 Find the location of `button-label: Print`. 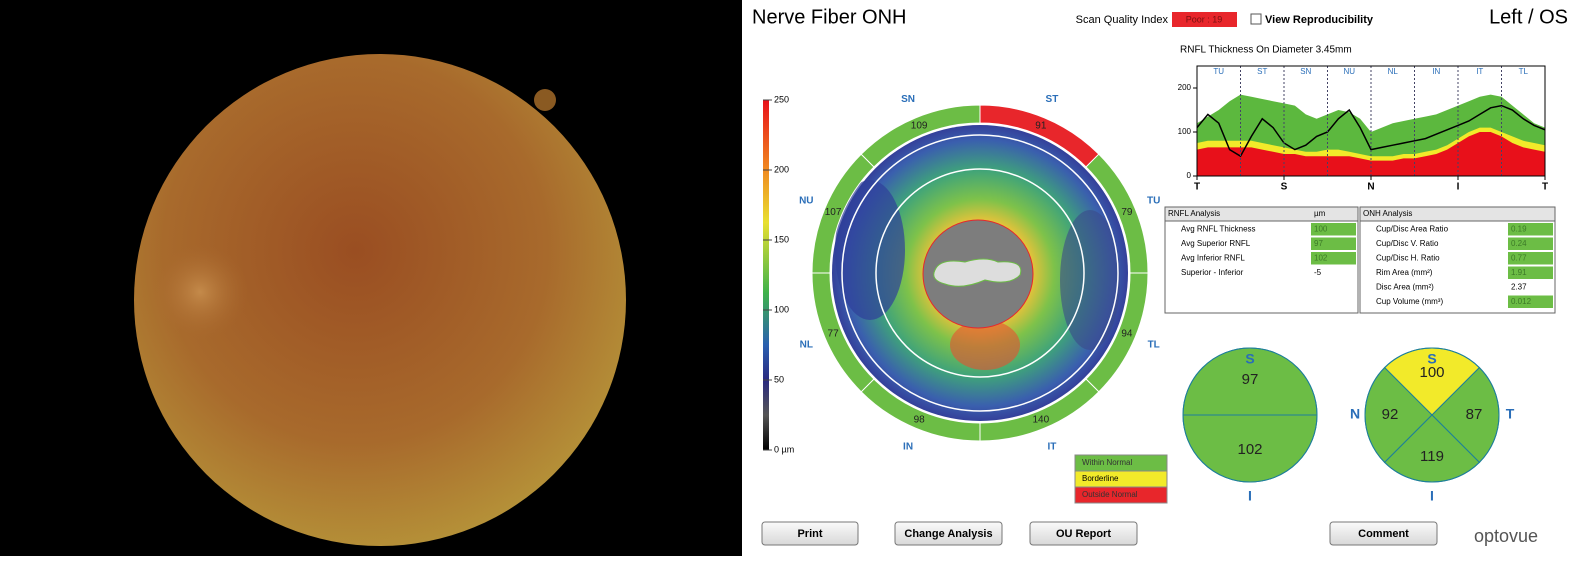

button-label: Print is located at coordinates (809, 534).